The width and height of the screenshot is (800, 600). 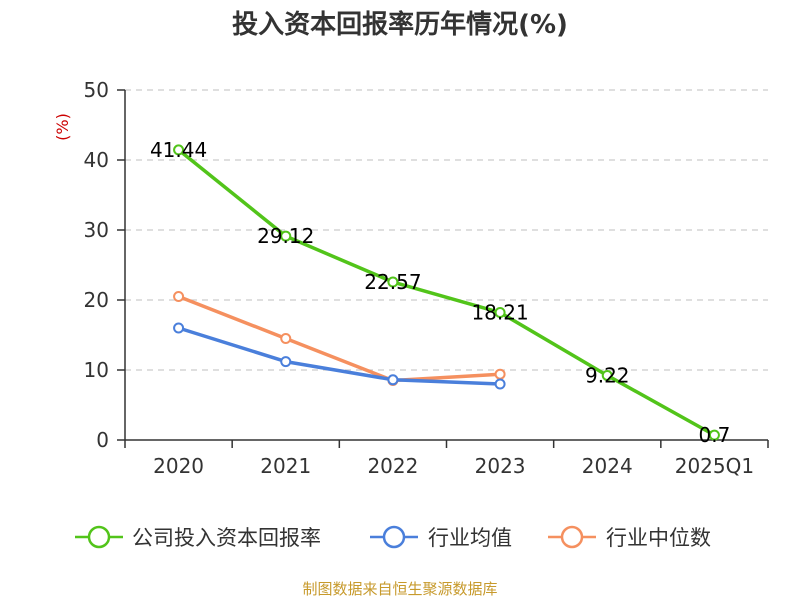 I want to click on legend-item: 行业均值, so click(x=441, y=537).